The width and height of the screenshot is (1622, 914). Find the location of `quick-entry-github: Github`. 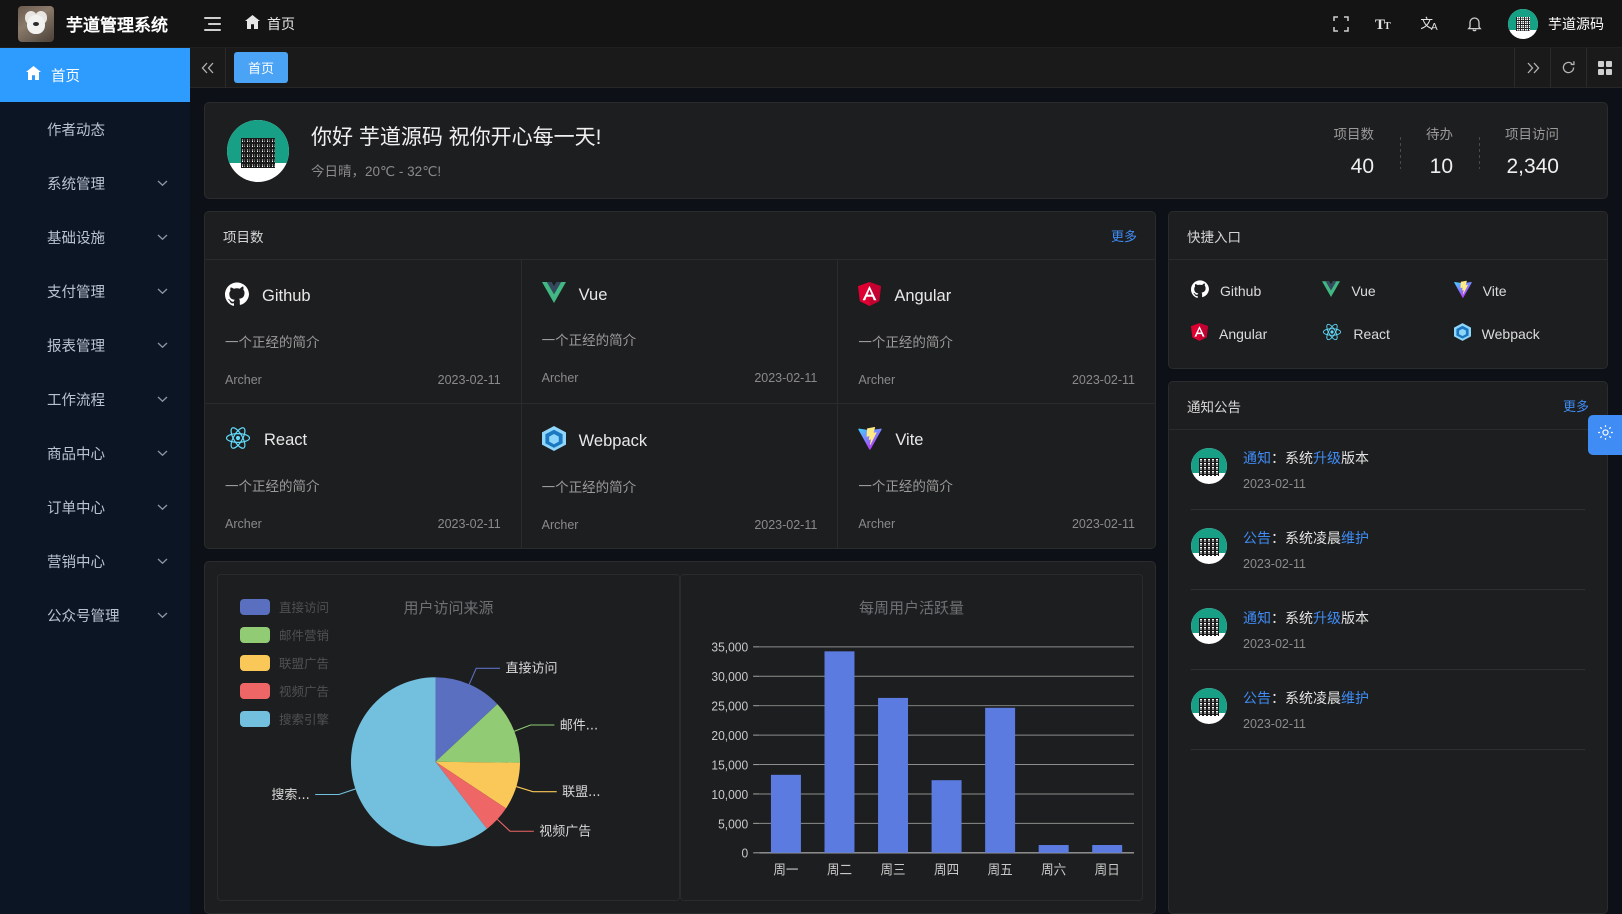

quick-entry-github: Github is located at coordinates (1256, 290).